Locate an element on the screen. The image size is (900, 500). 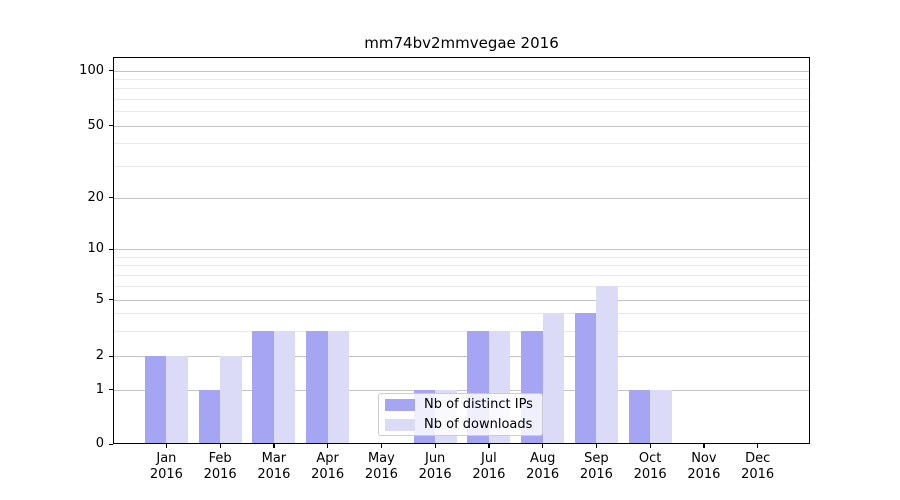
legend-label-downloads: Nb of downloads is located at coordinates (478, 424).